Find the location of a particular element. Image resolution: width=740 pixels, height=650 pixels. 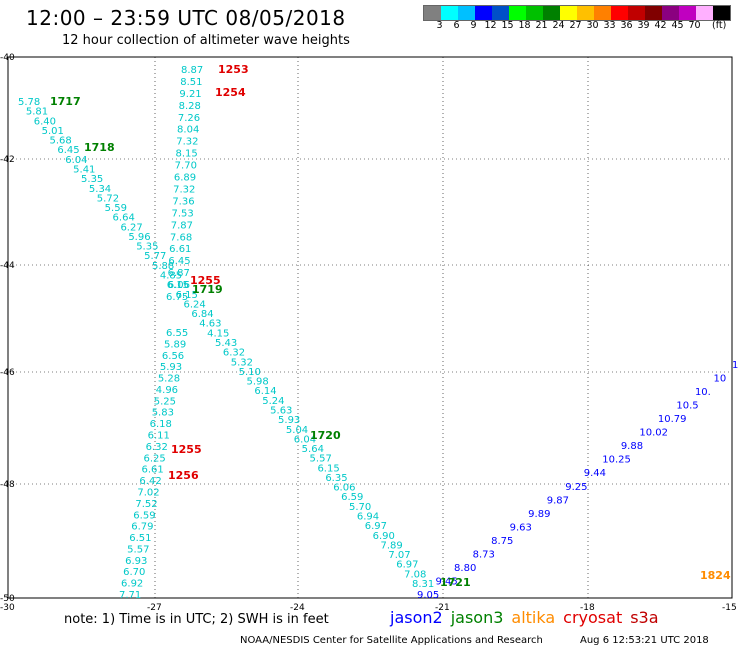

cryosat-north-value: 6.61 is located at coordinates (180, 249).